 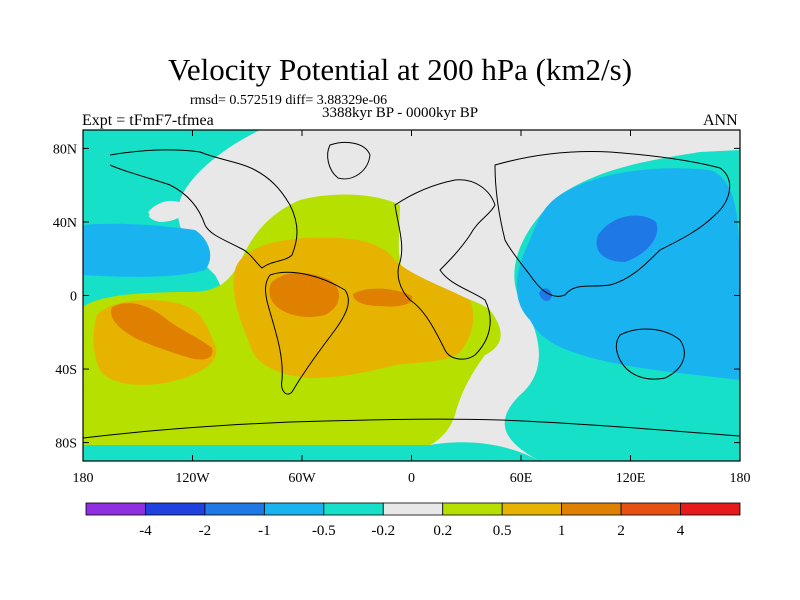 I want to click on lon-tick-label: 120W, so click(x=192, y=478).